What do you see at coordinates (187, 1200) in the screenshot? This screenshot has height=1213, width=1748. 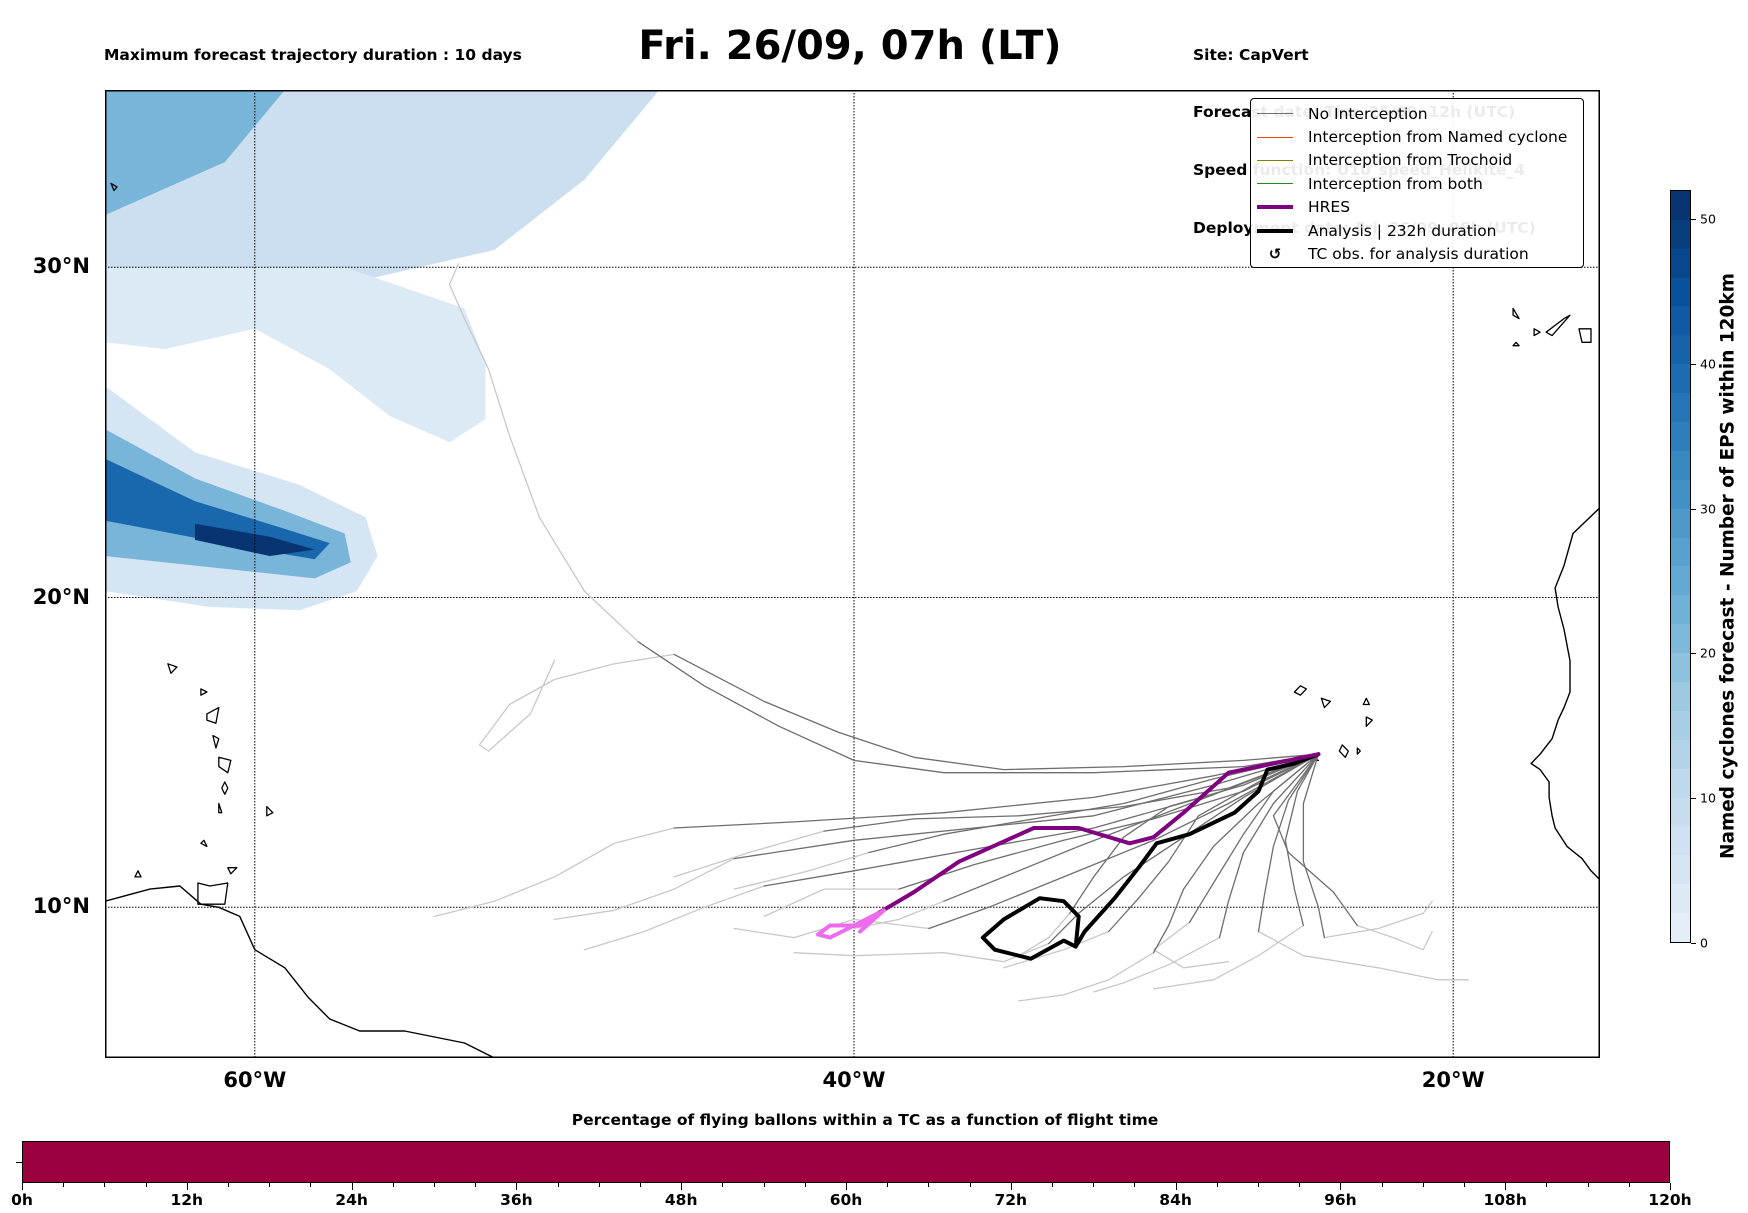 I see `timeline-tick-label: 12h` at bounding box center [187, 1200].